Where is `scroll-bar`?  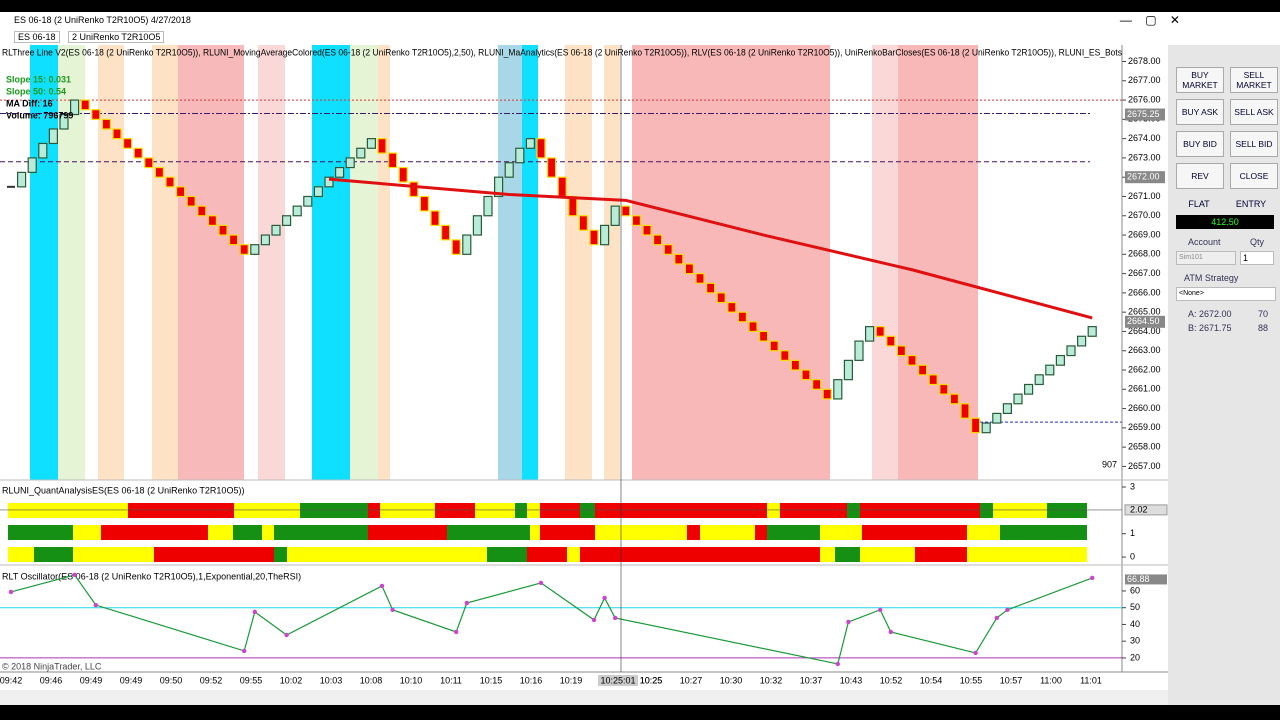 scroll-bar is located at coordinates (584, 697).